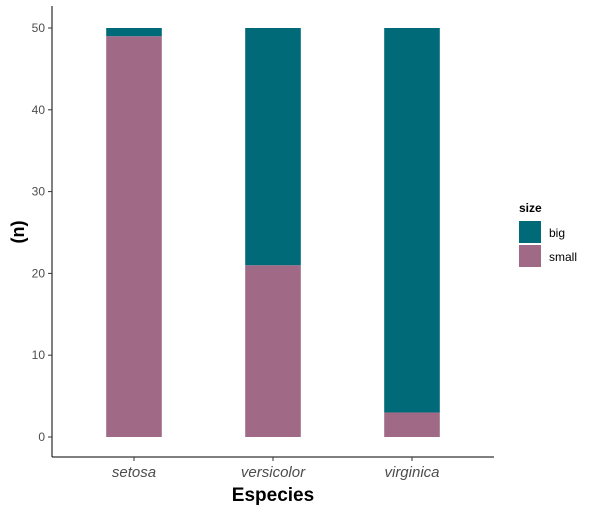 This screenshot has height=512, width=596. Describe the element at coordinates (39, 110) in the screenshot. I see `y-tick-label: 40` at that location.